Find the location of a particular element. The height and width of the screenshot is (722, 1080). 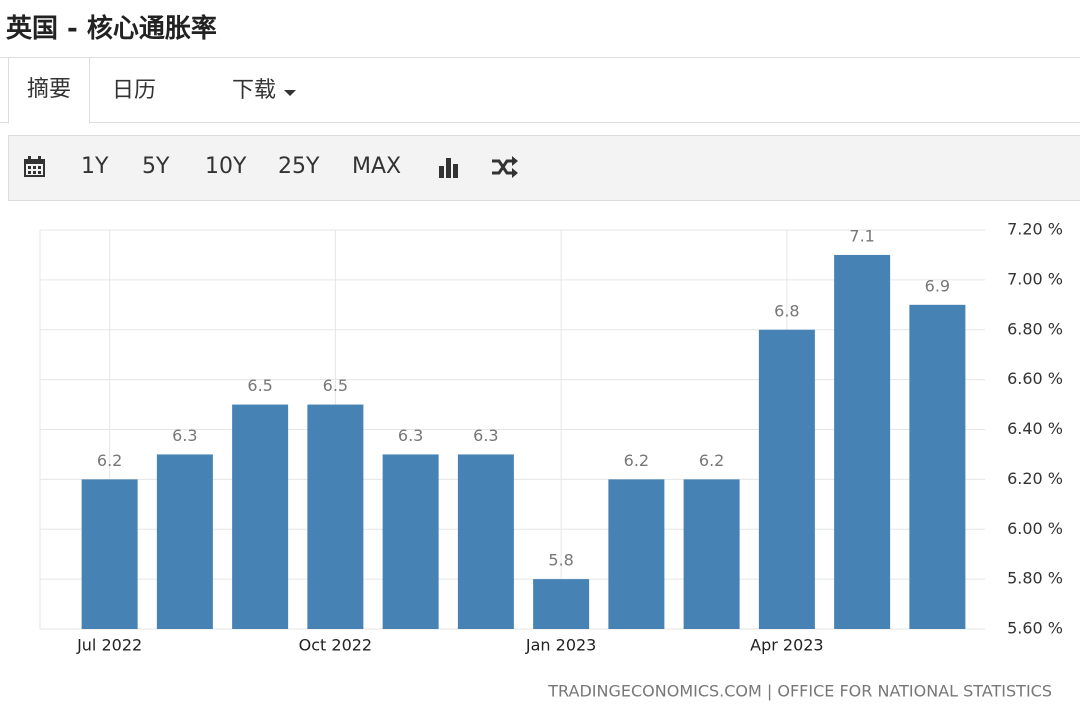

data-label: 6.9 is located at coordinates (937, 285).